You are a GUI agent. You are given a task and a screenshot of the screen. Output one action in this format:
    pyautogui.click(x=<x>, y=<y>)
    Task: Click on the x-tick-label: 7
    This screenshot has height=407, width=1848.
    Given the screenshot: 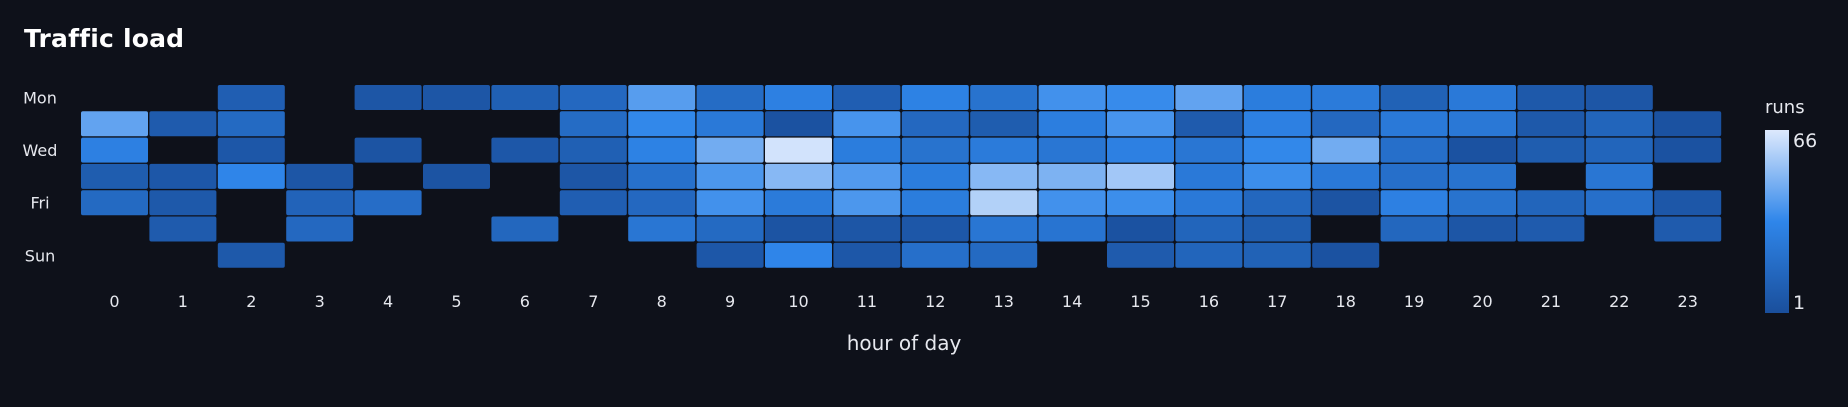 What is the action you would take?
    pyautogui.click(x=593, y=301)
    